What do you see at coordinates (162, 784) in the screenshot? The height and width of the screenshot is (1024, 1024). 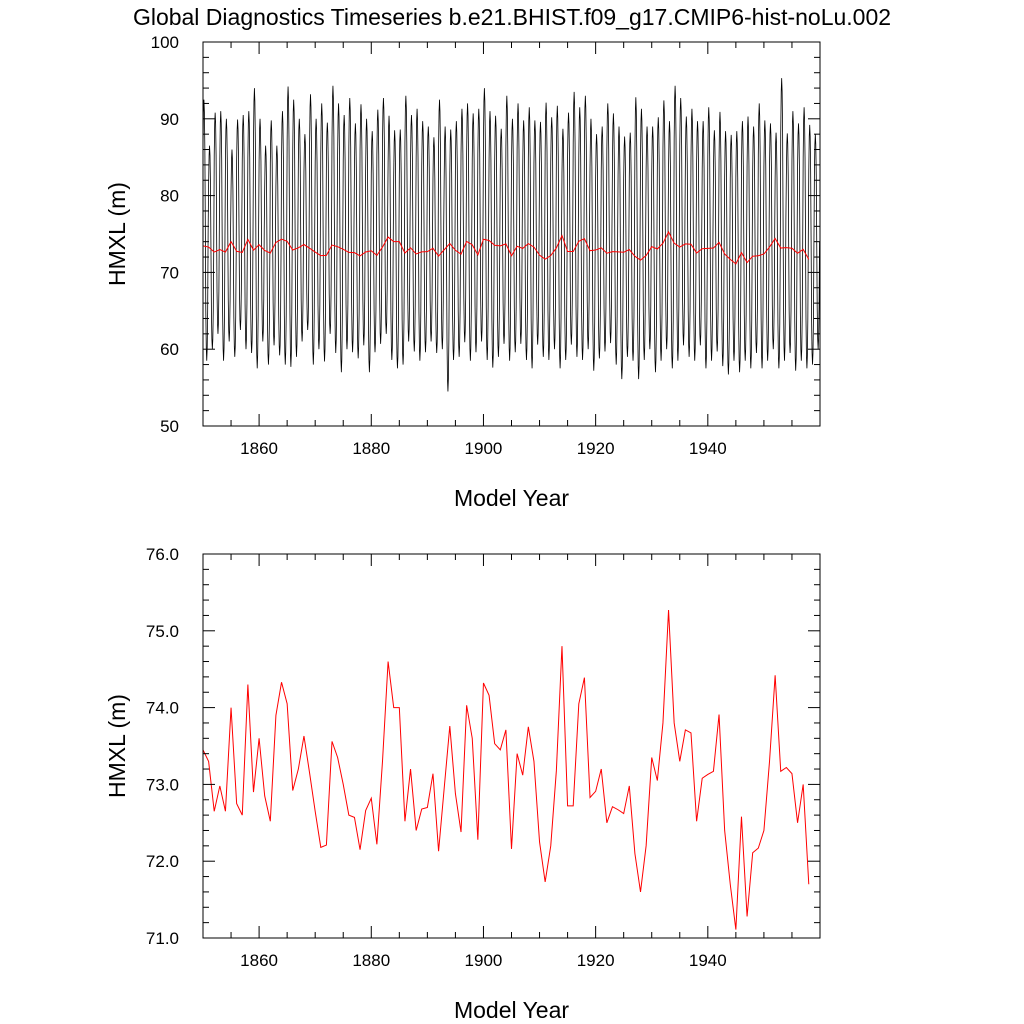 I see `y-tick-label: 73.0` at bounding box center [162, 784].